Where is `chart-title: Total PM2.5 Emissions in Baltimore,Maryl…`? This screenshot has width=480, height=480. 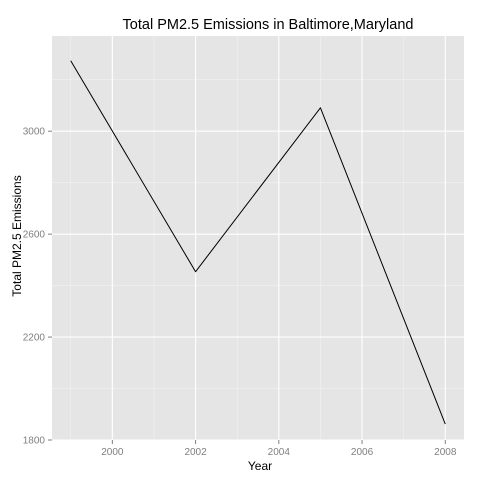
chart-title: Total PM2.5 Emissions in Baltimore,Maryl… is located at coordinates (268, 25).